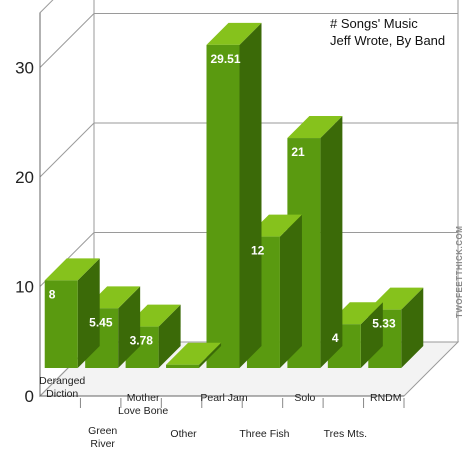 Image resolution: width=472 pixels, height=455 pixels. What do you see at coordinates (52, 294) in the screenshot?
I see `bar-value-label: 8` at bounding box center [52, 294].